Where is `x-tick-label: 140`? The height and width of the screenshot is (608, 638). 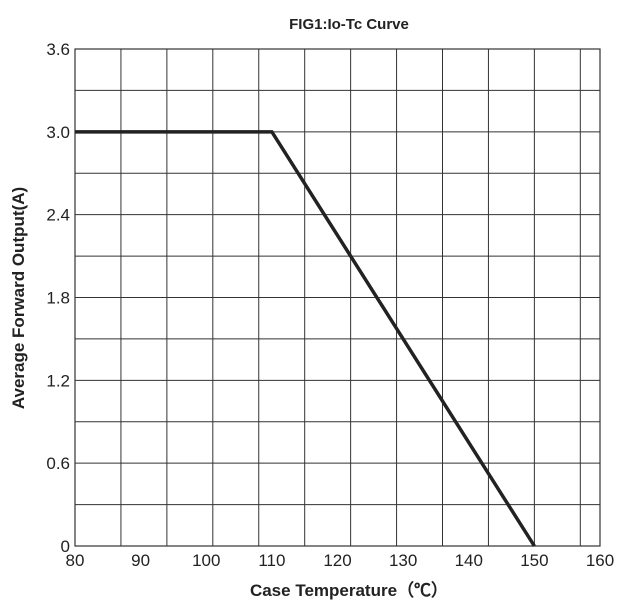 x-tick-label: 140 is located at coordinates (469, 560).